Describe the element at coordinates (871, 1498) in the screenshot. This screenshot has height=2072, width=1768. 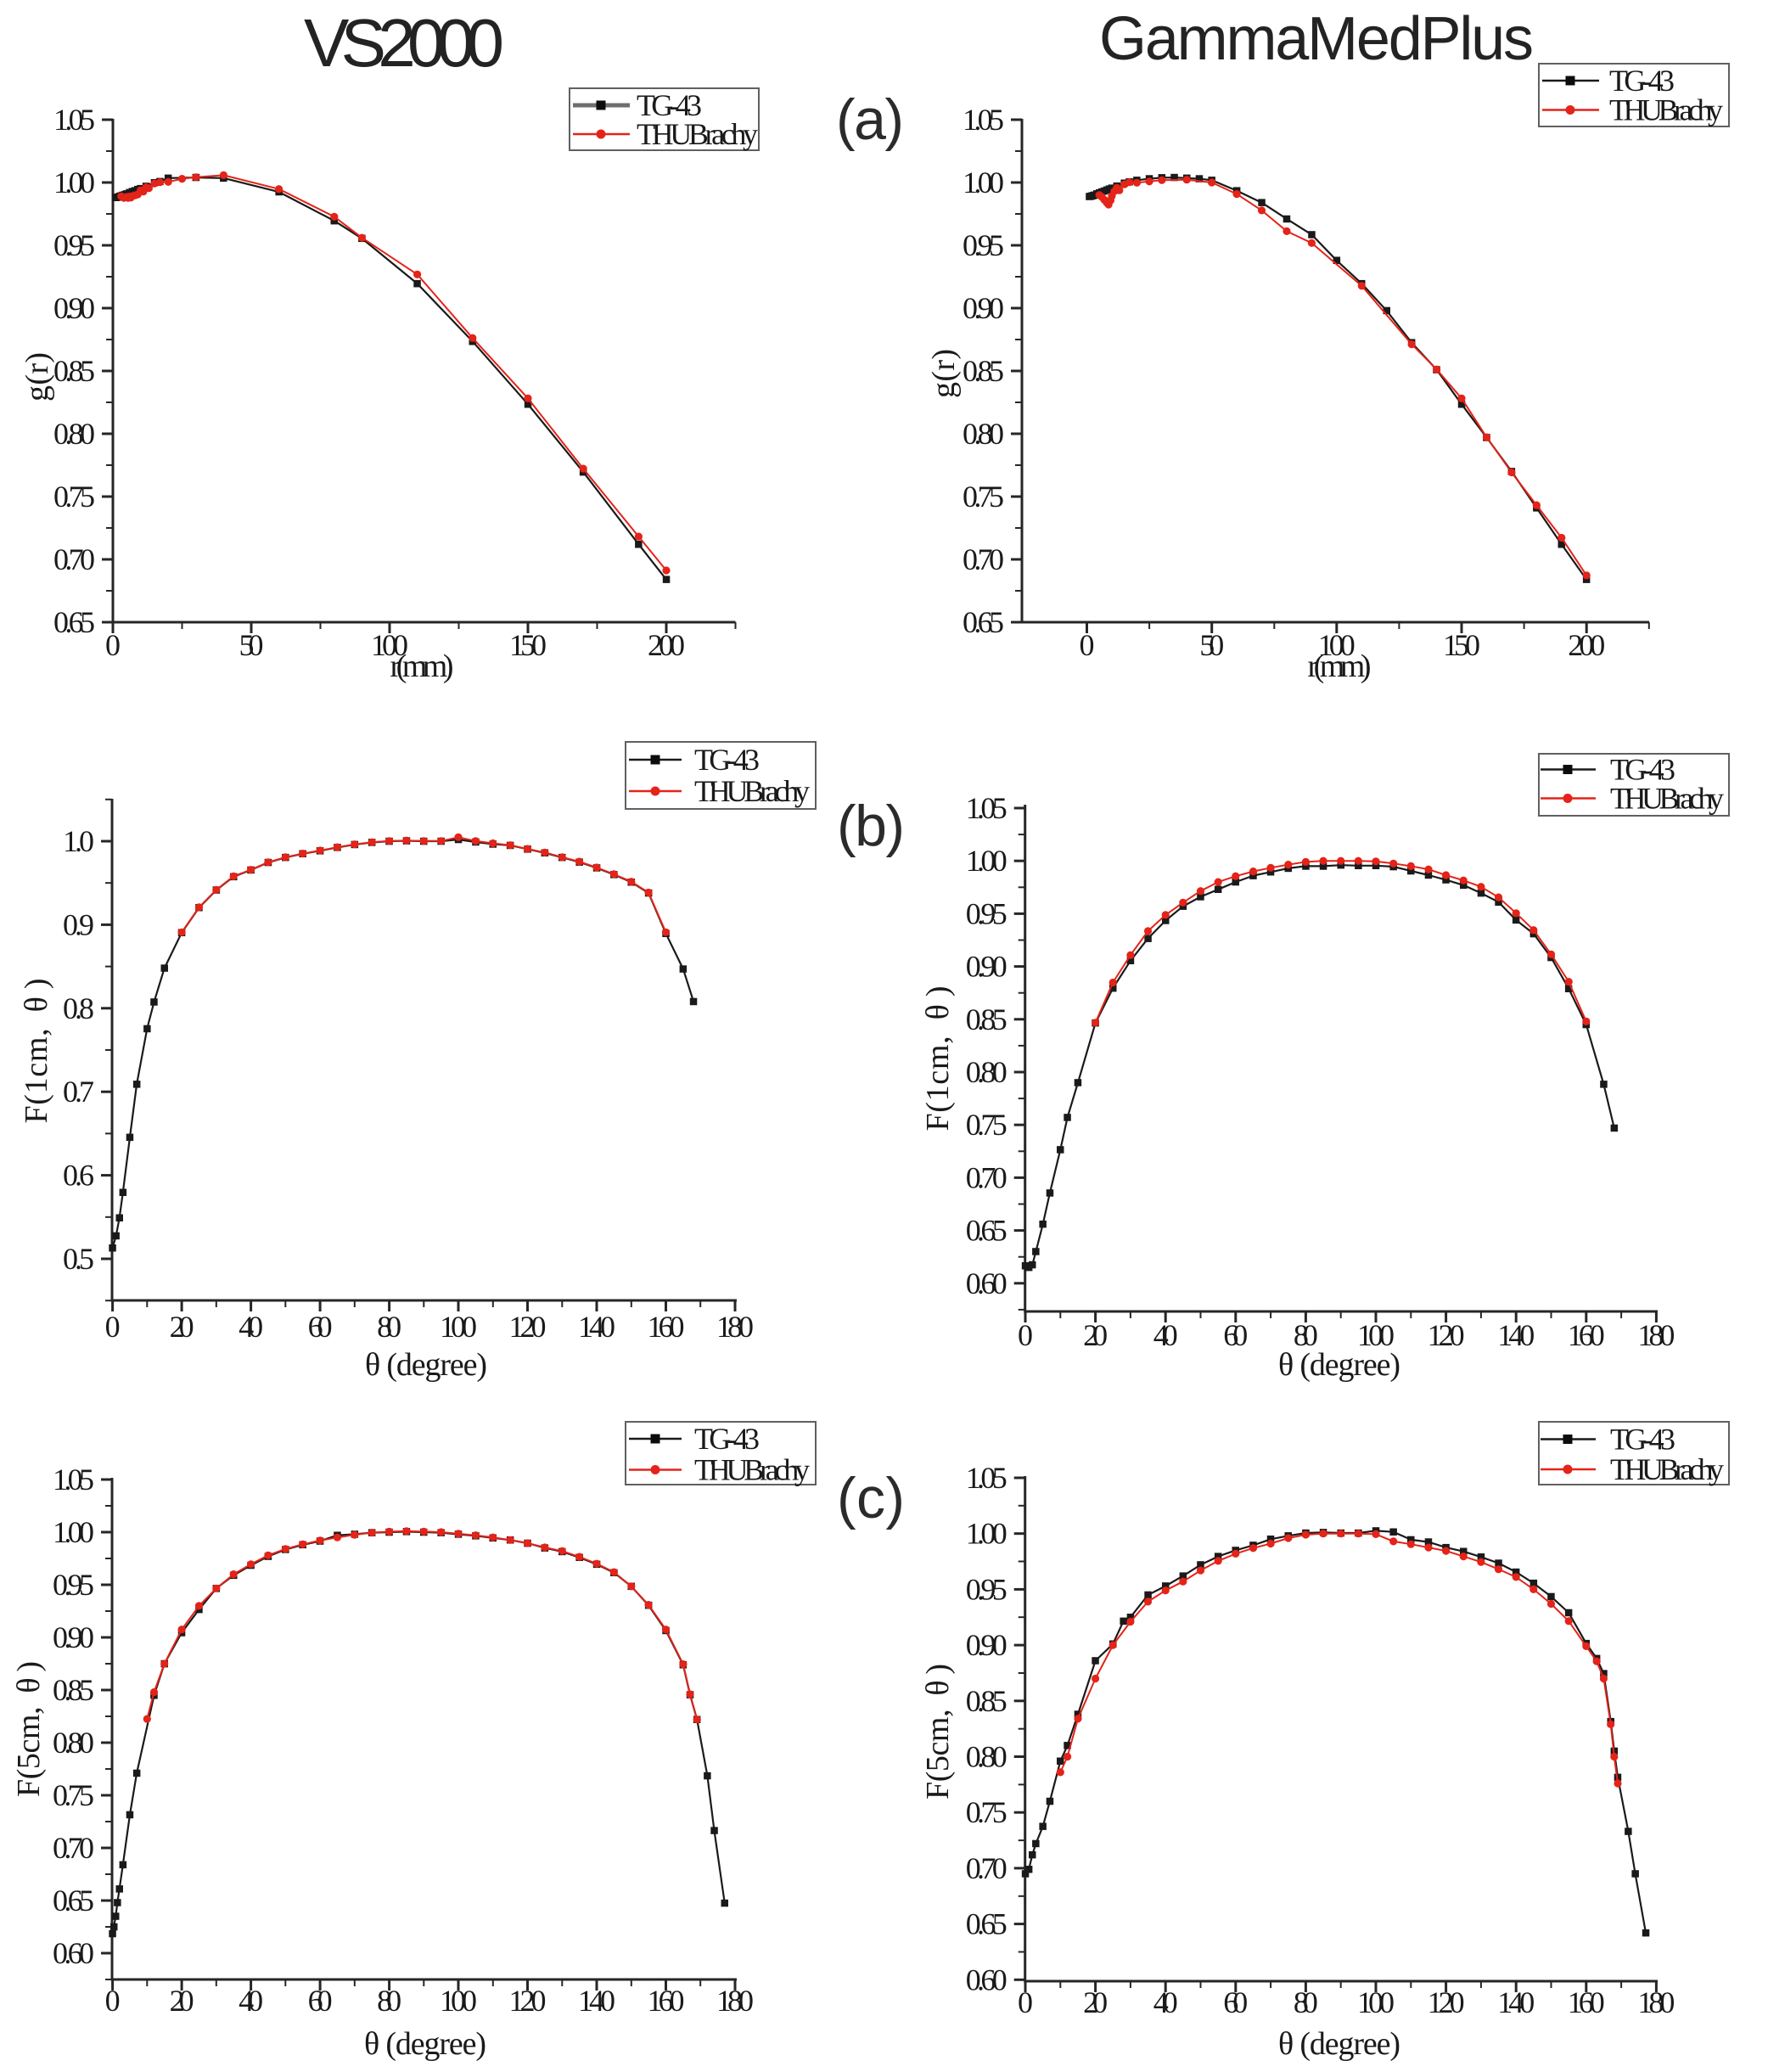
I see `svg-text: (c)` at that location.